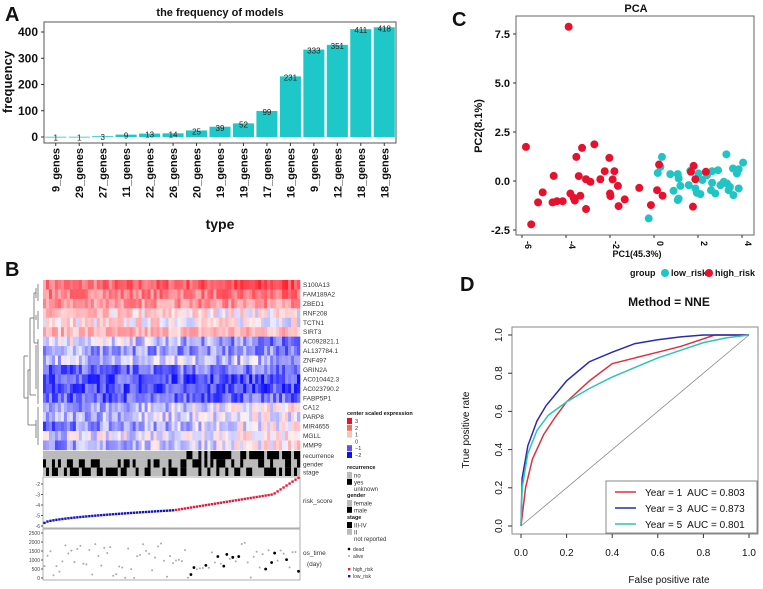 Image resolution: width=763 pixels, height=589 pixels. What do you see at coordinates (499, 449) in the screenshot?
I see `y-tick-label: 0.4` at bounding box center [499, 449].